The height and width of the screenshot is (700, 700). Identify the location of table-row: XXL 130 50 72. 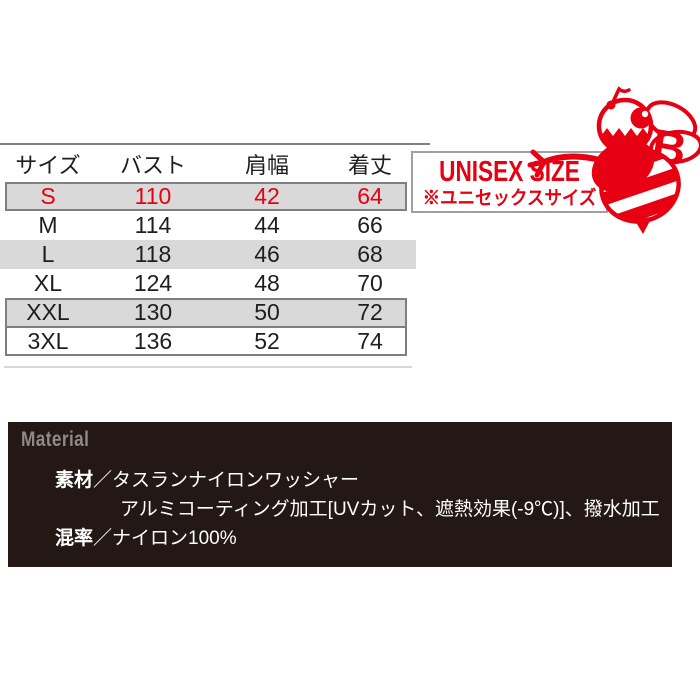
(208, 312).